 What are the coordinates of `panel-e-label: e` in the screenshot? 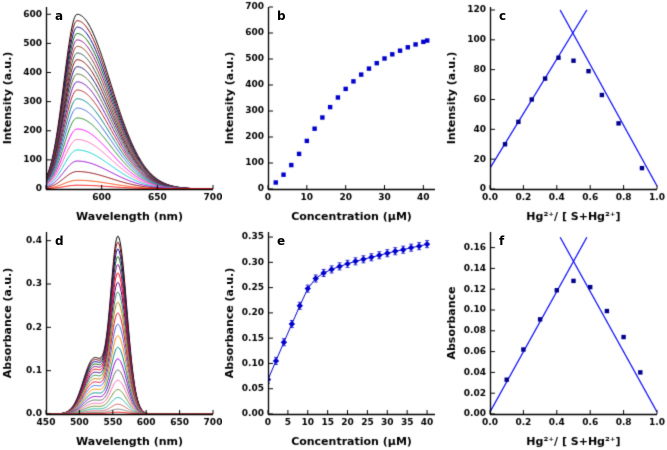 It's located at (281, 241).